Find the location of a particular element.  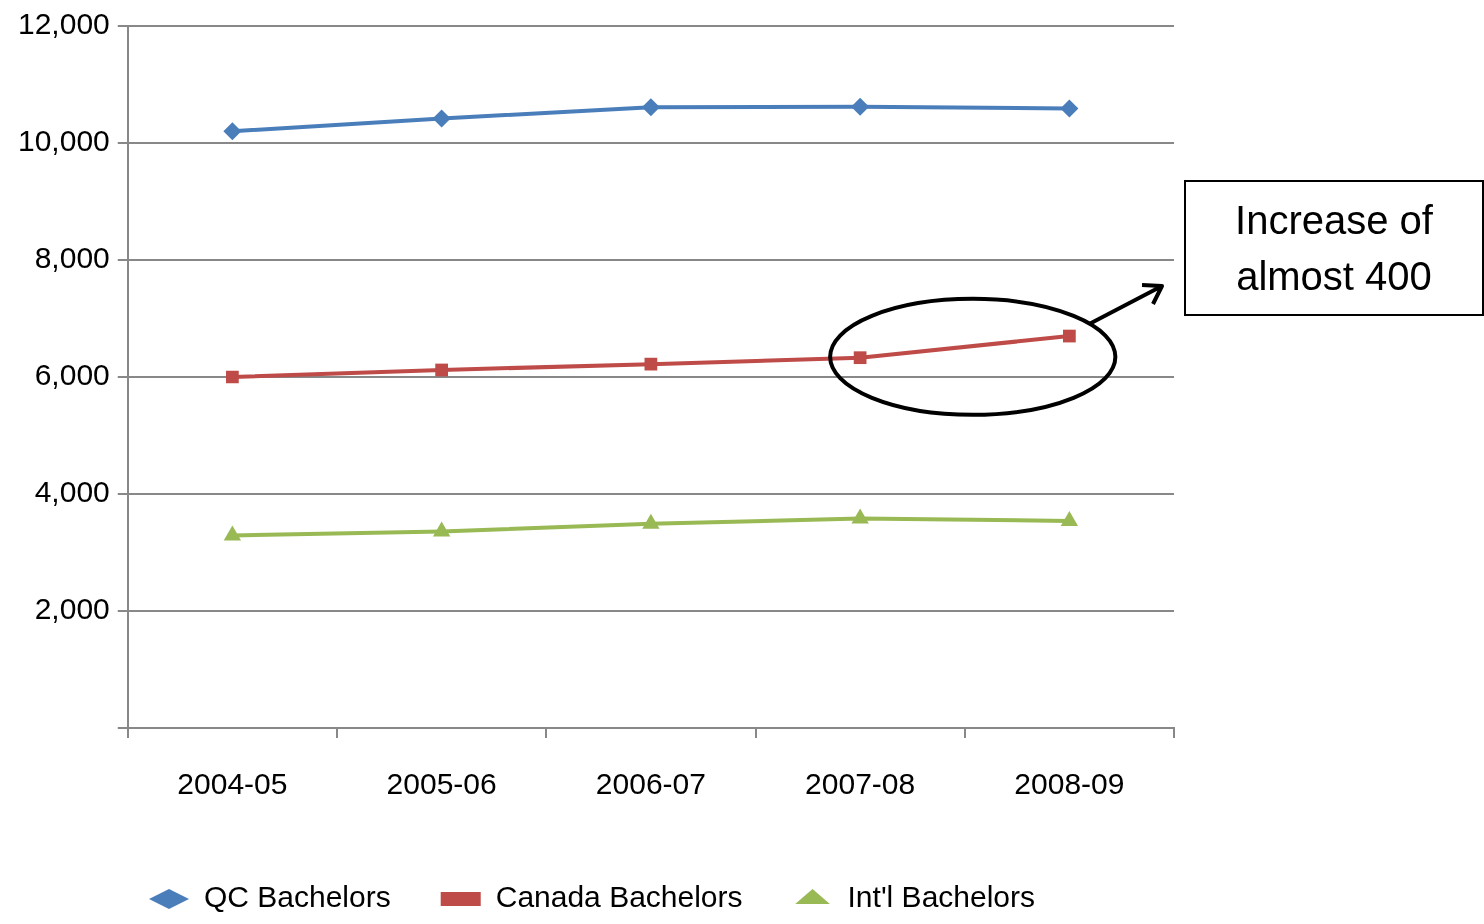

x-tick-label: 2004-05 is located at coordinates (232, 784).